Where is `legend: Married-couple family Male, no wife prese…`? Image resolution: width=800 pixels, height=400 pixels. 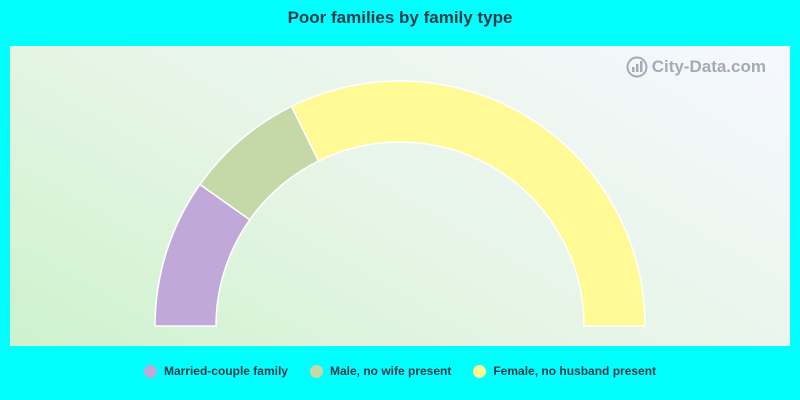 legend: Married-couple family Male, no wife prese… is located at coordinates (400, 371).